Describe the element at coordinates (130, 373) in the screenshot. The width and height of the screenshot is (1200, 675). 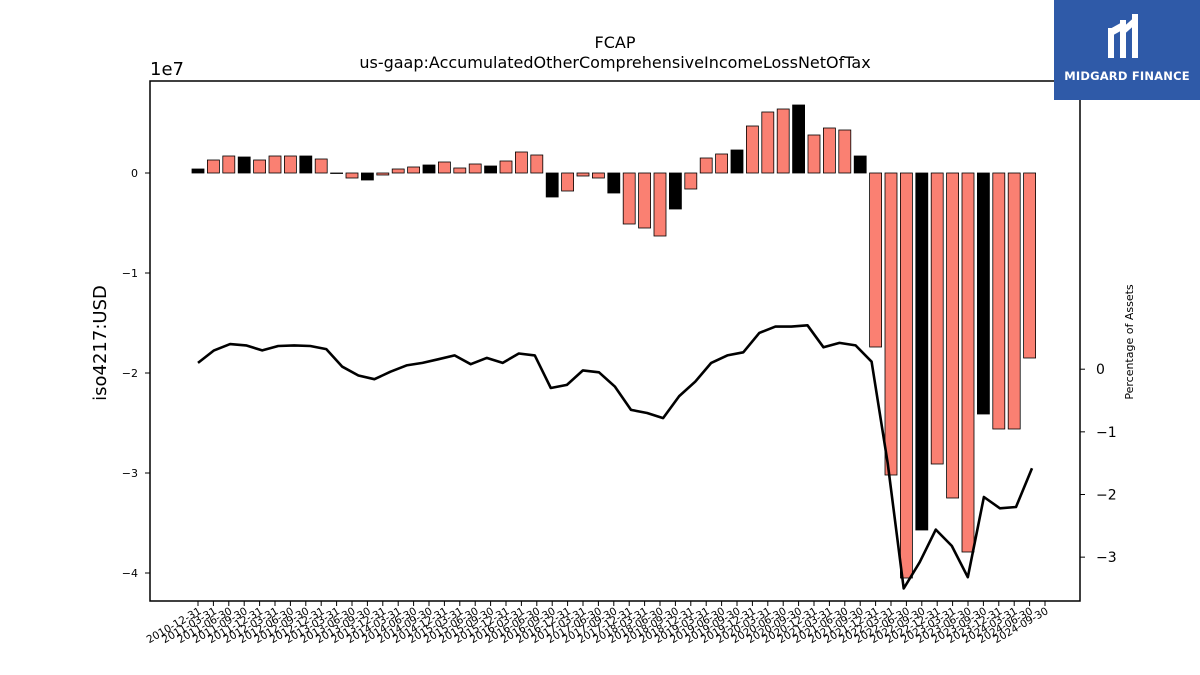
I see `y-tick-label: −2` at that location.